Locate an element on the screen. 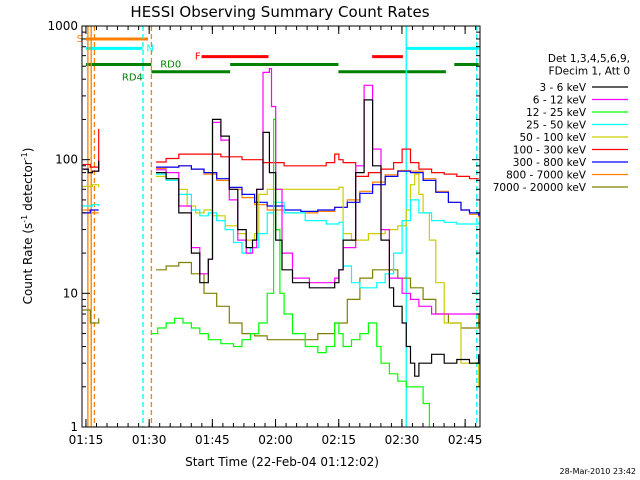 This screenshot has width=640, height=480. flag-label: N is located at coordinates (149, 48).